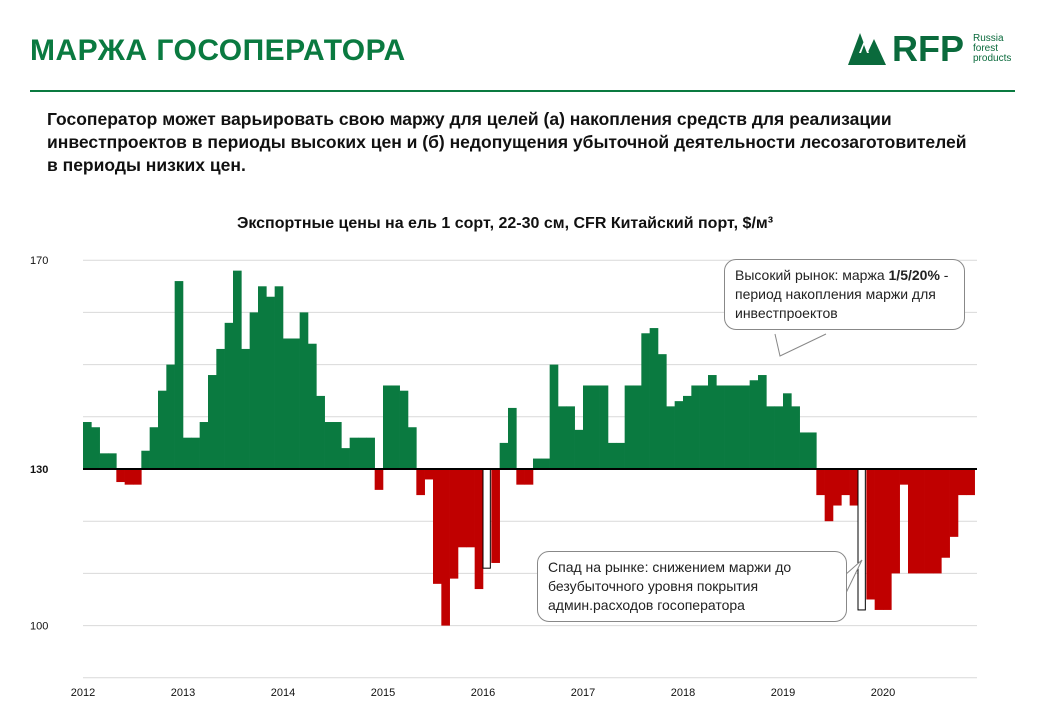  Describe the element at coordinates (39, 261) in the screenshot. I see `y-tick-label: 170` at that location.